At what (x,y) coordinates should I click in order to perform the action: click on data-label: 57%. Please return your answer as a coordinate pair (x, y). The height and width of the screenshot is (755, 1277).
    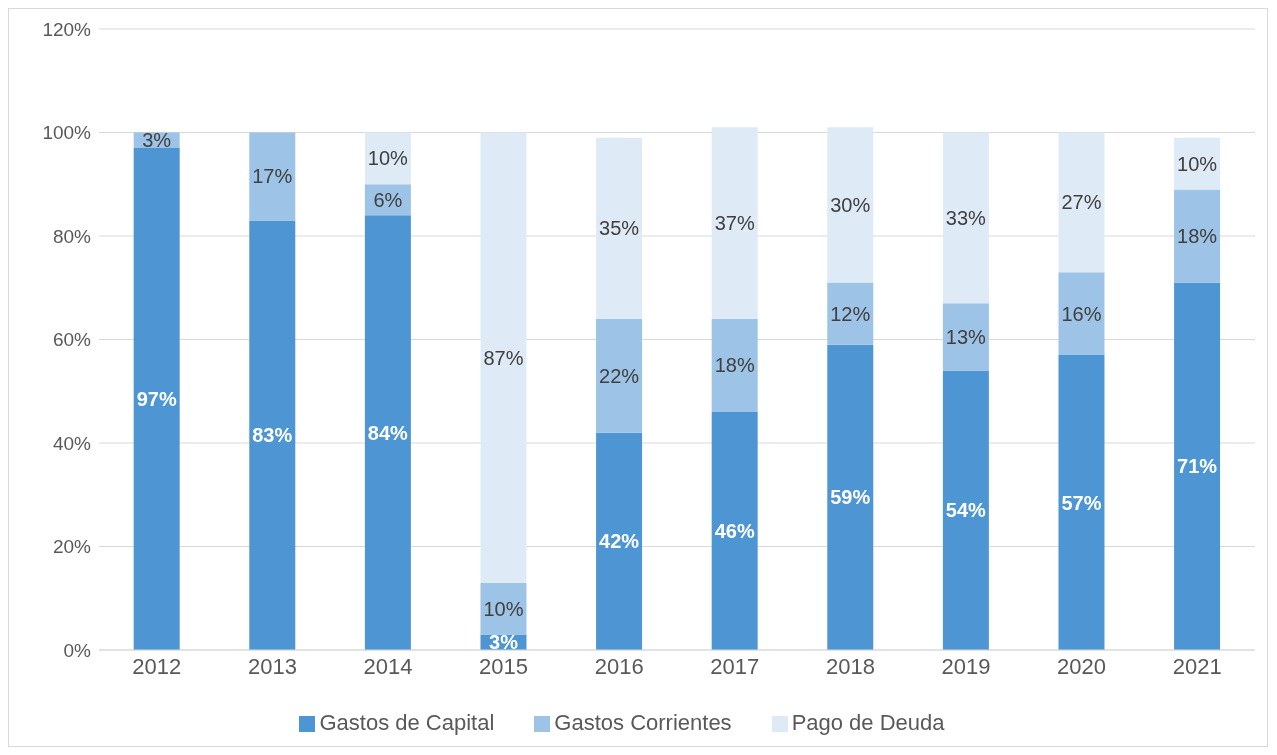
    Looking at the image, I should click on (1081, 502).